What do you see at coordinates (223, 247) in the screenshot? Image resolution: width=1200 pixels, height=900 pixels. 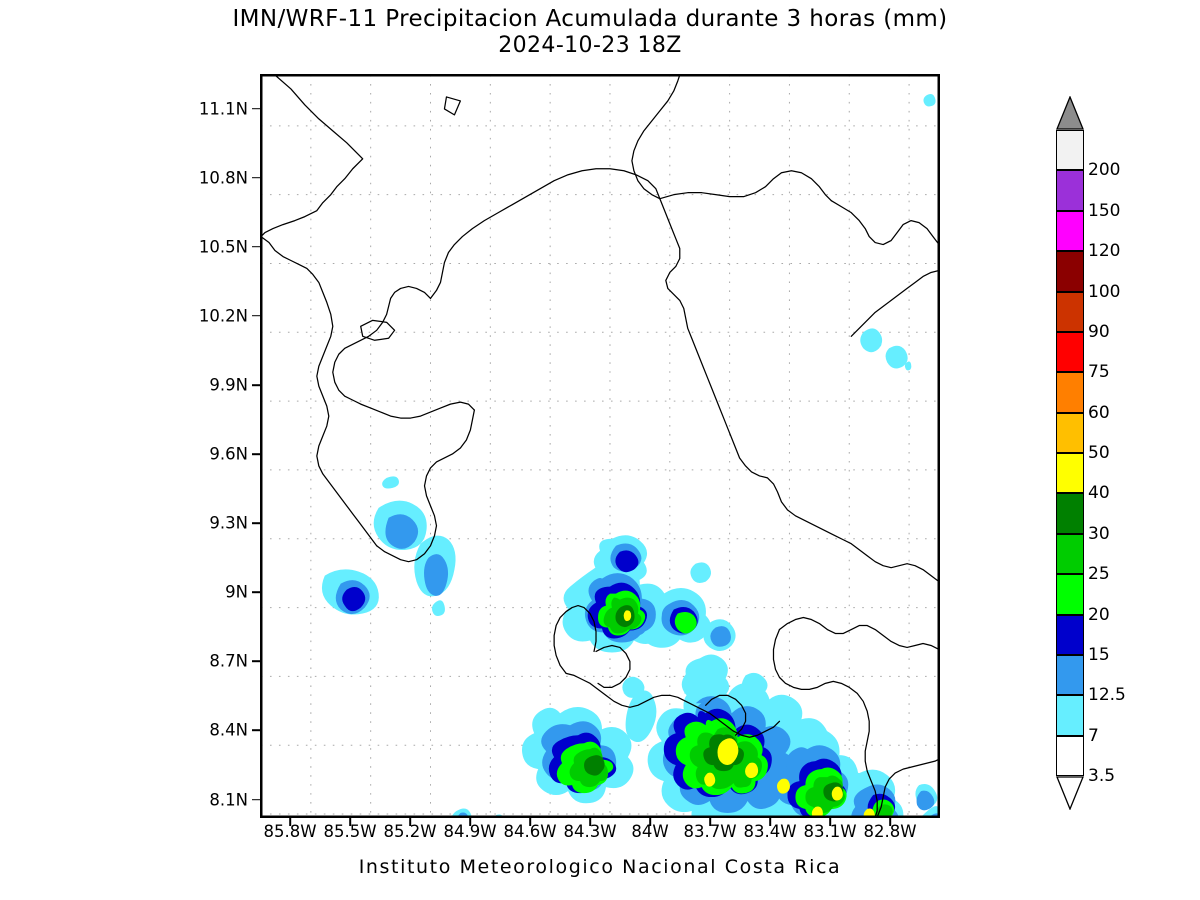 I see `y-axis-tick-label: 10.5N` at bounding box center [223, 247].